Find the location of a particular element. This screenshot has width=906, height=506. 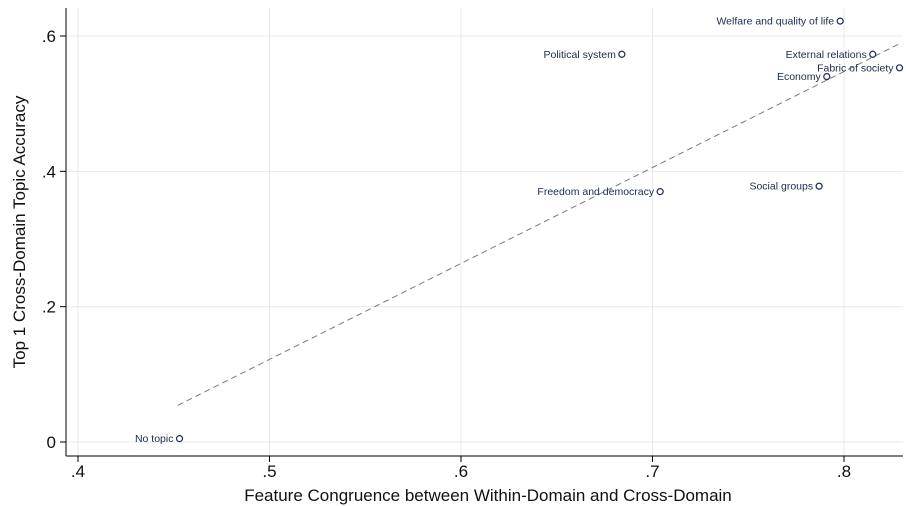

y-tick-label: .2 is located at coordinates (49, 307).